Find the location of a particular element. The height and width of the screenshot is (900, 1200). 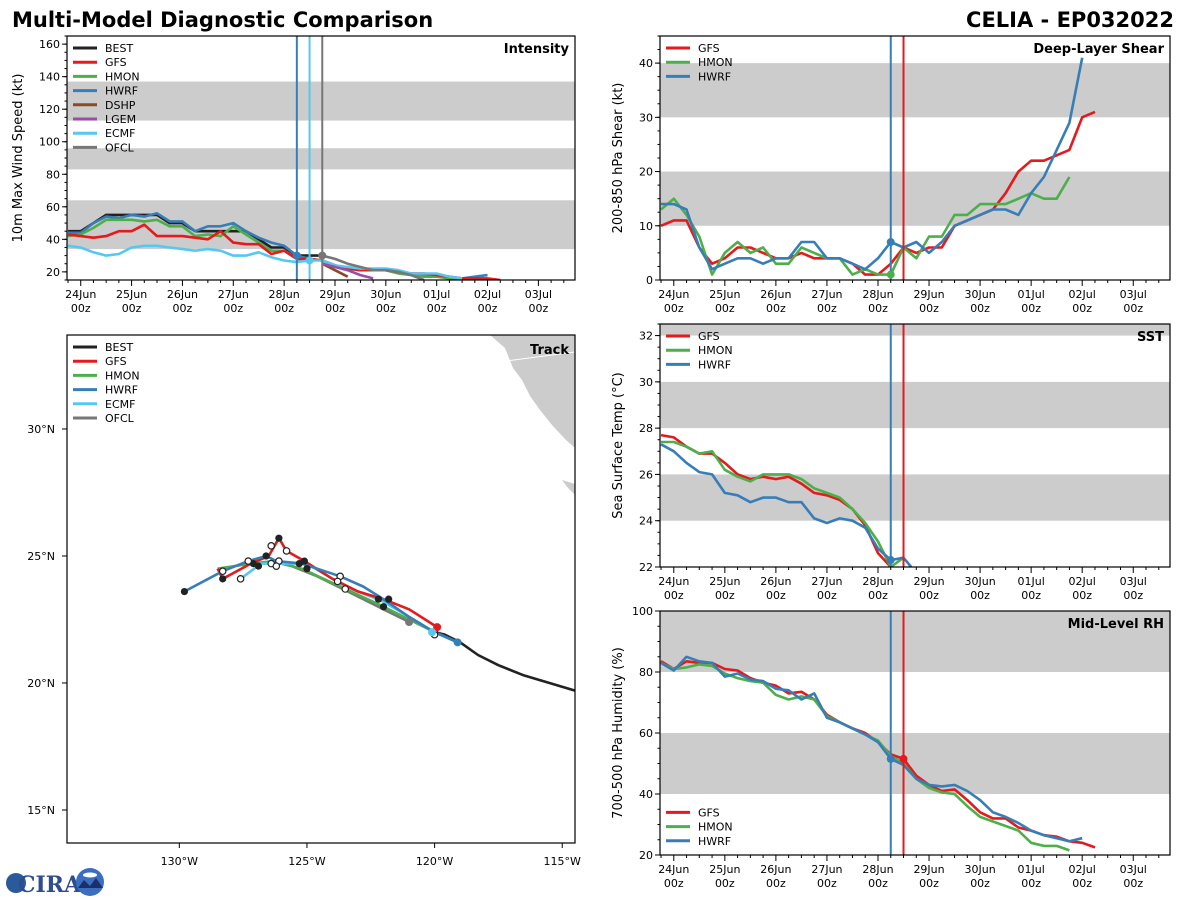

y-tick-label: 30°N is located at coordinates (41, 429).